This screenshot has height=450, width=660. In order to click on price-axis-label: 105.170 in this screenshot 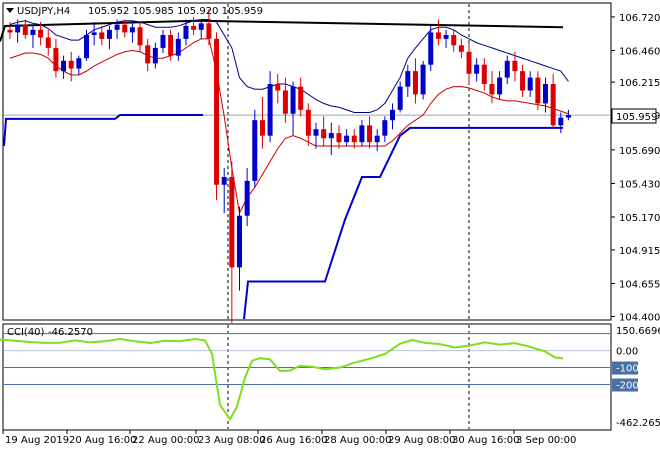, I will do `click(639, 218)`.